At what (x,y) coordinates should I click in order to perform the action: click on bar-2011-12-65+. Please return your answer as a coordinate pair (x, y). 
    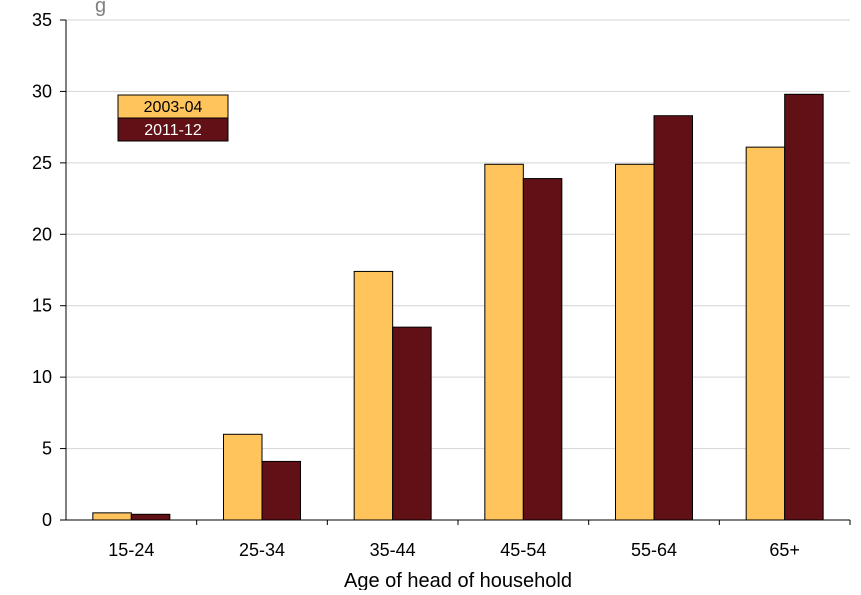
    Looking at the image, I should click on (804, 307).